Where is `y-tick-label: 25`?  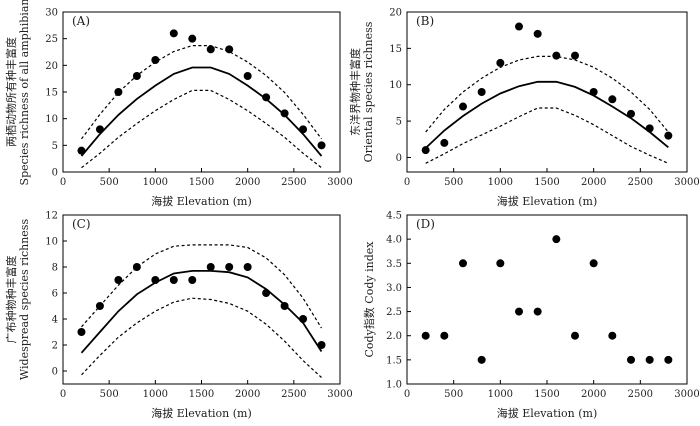
y-tick-label: 25 is located at coordinates (51, 39).